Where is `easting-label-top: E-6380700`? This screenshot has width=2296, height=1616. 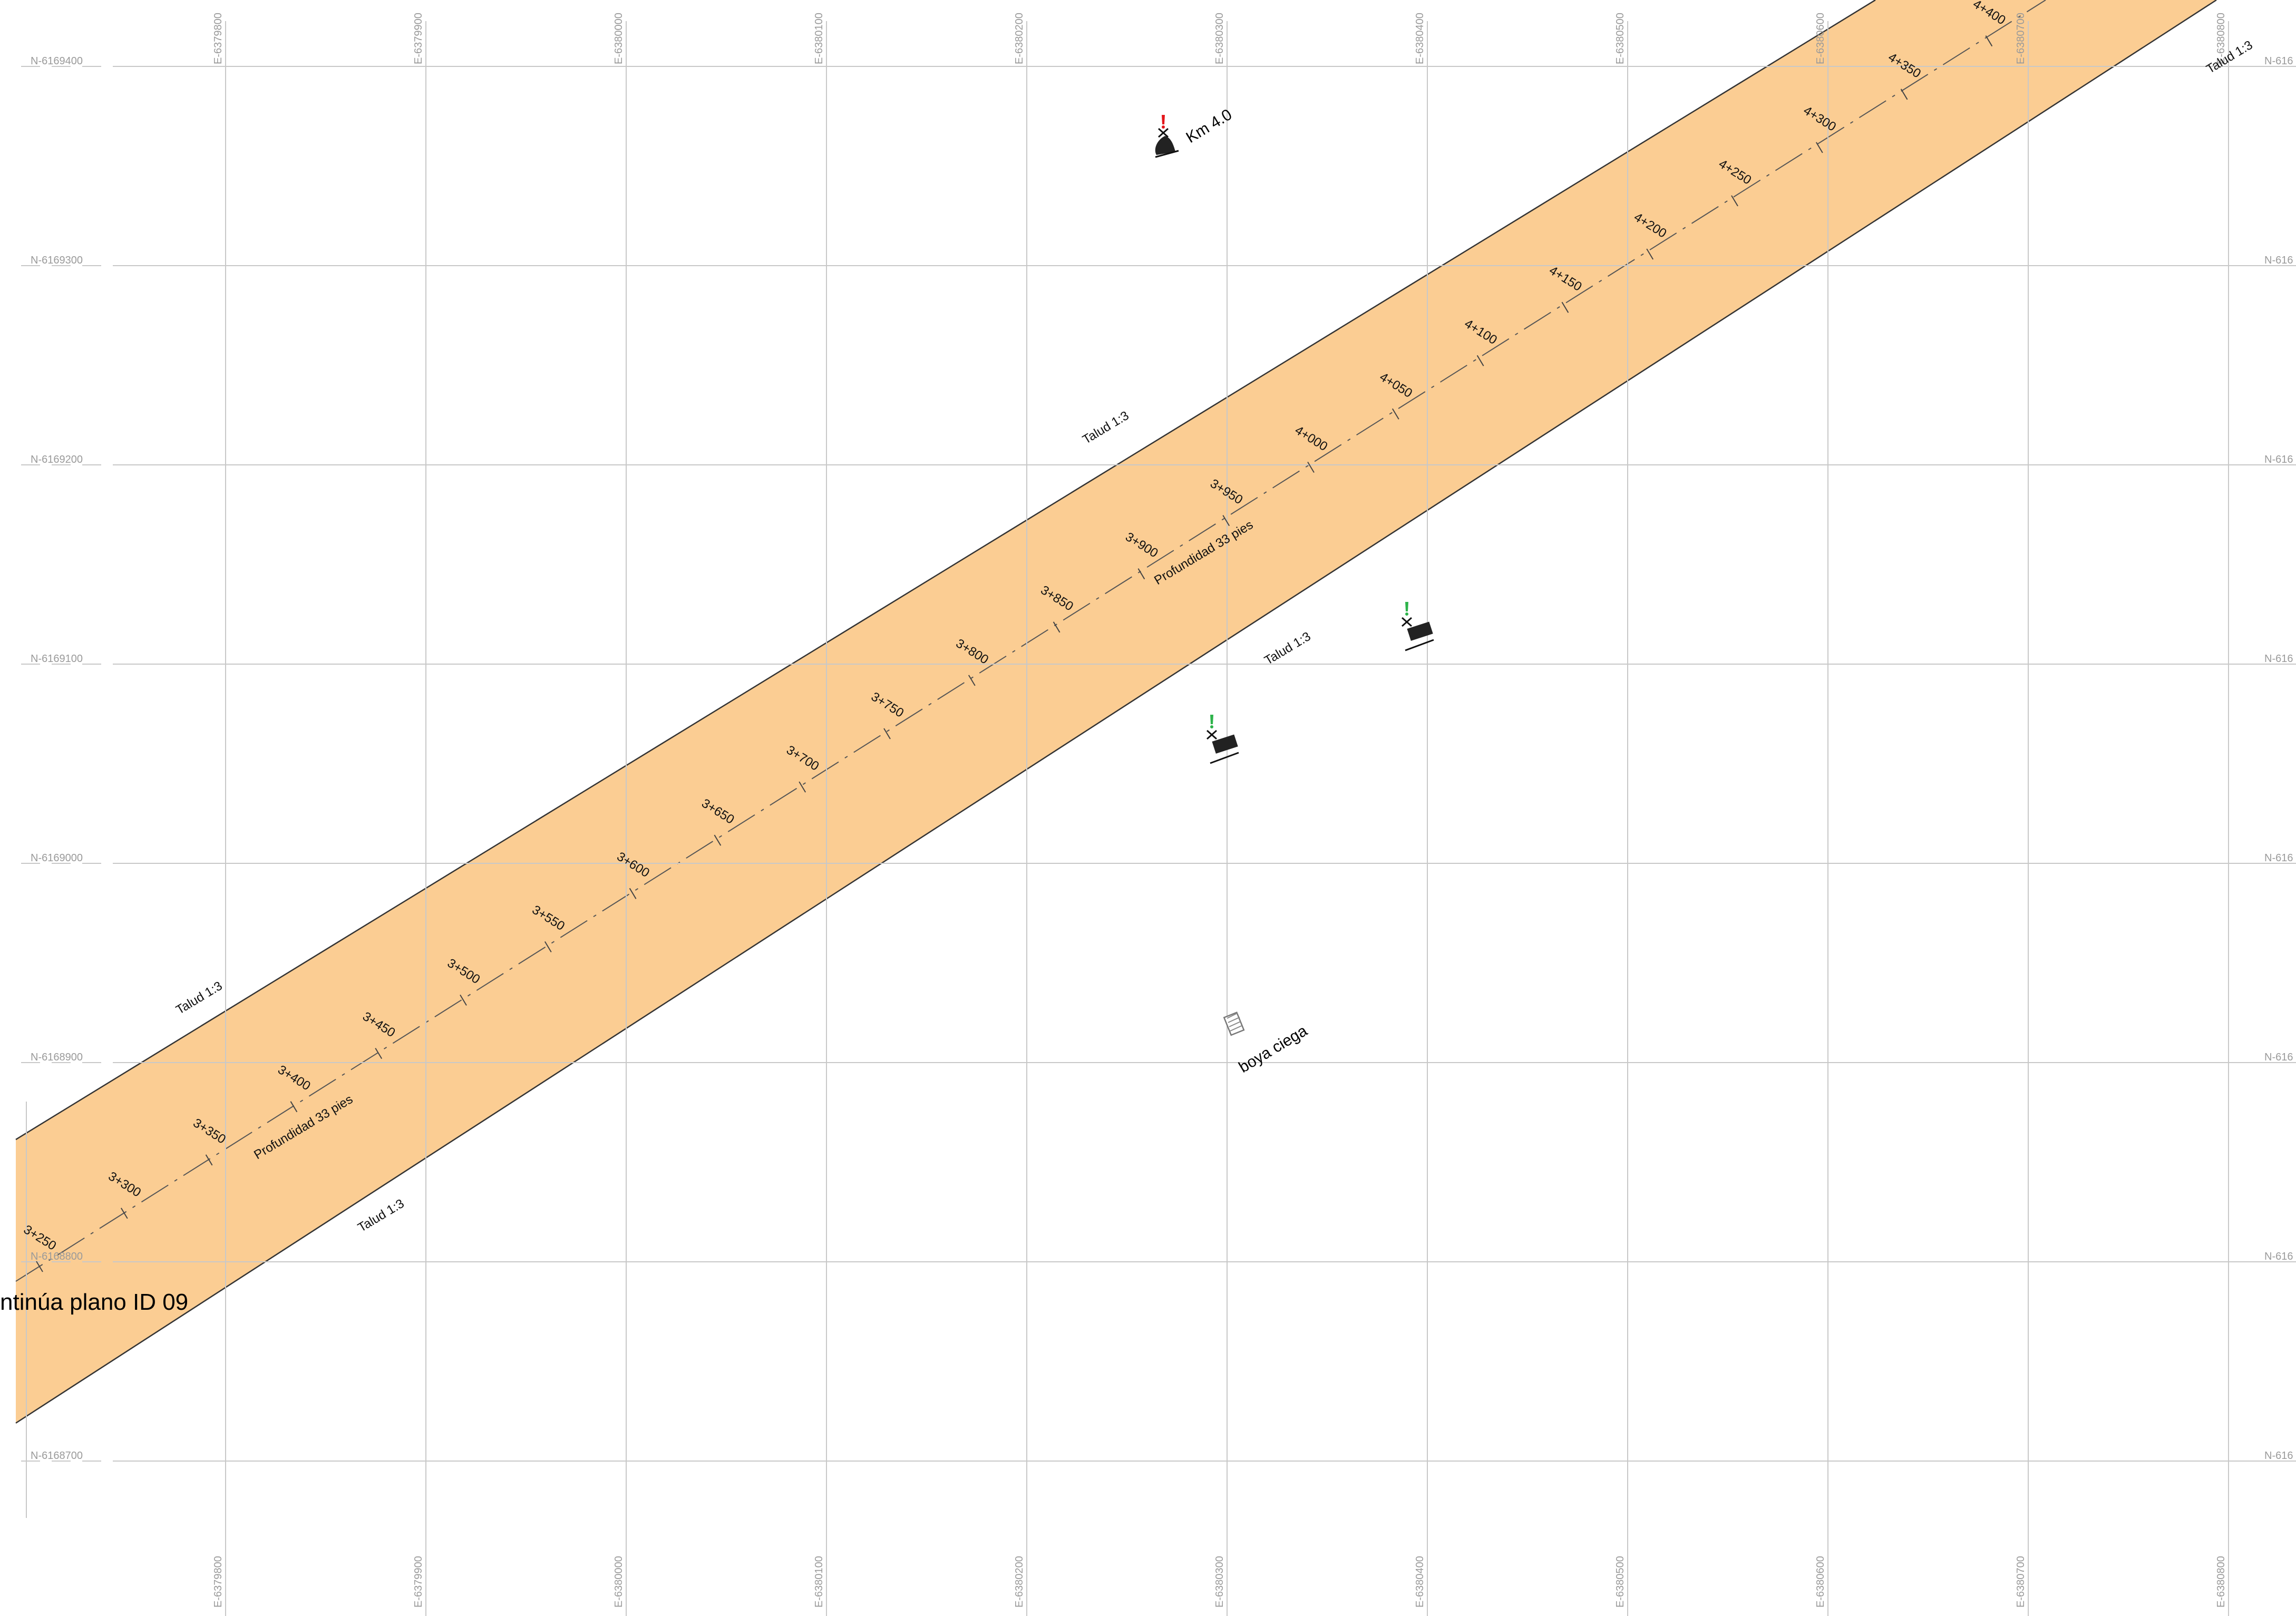 easting-label-top: E-6380700 is located at coordinates (2021, 38).